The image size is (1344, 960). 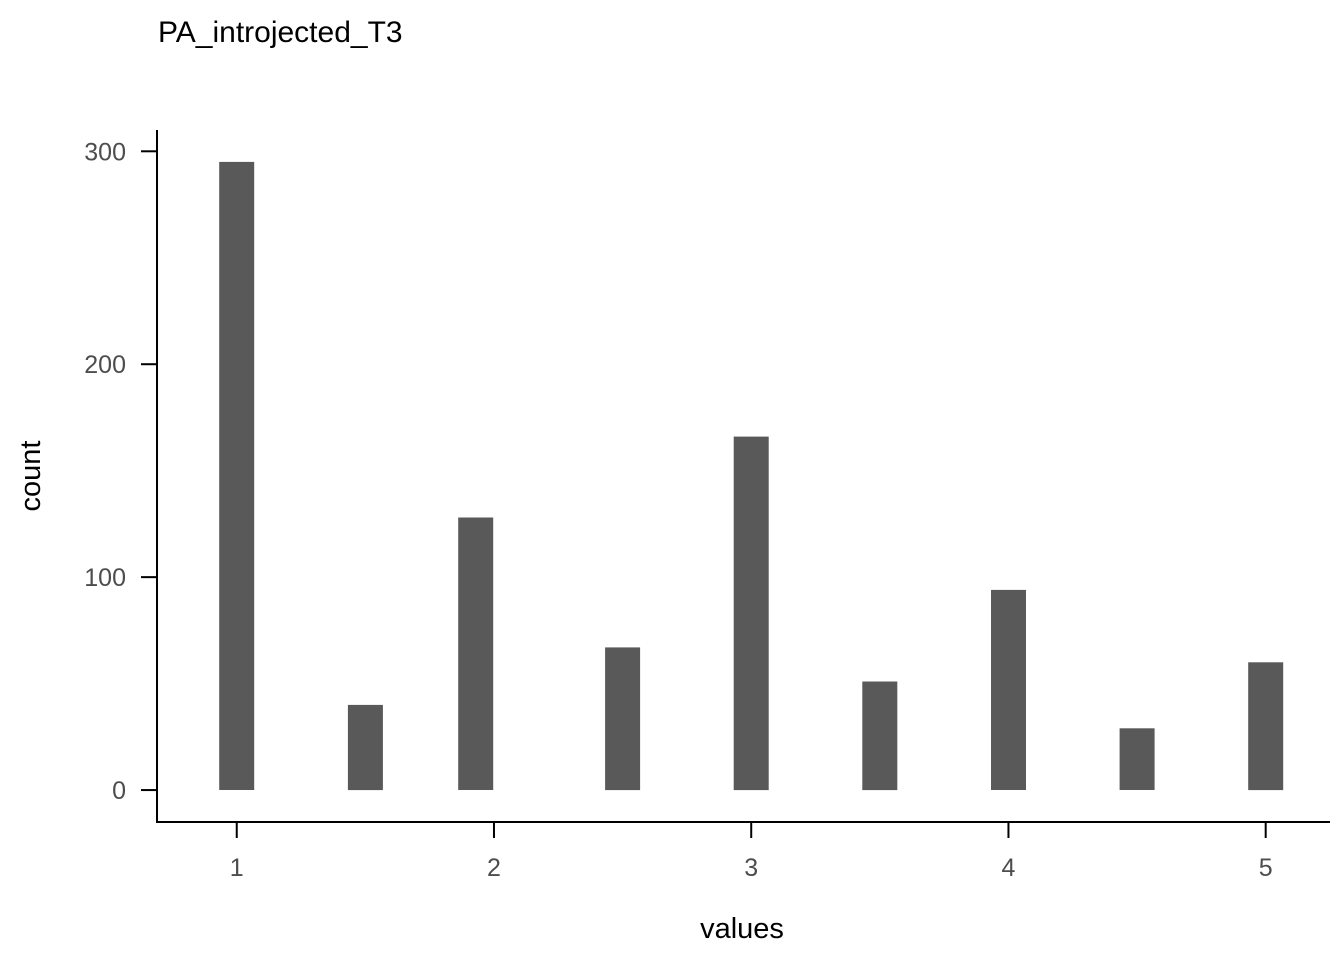 What do you see at coordinates (105, 365) in the screenshot?
I see `y-tick-label: 200` at bounding box center [105, 365].